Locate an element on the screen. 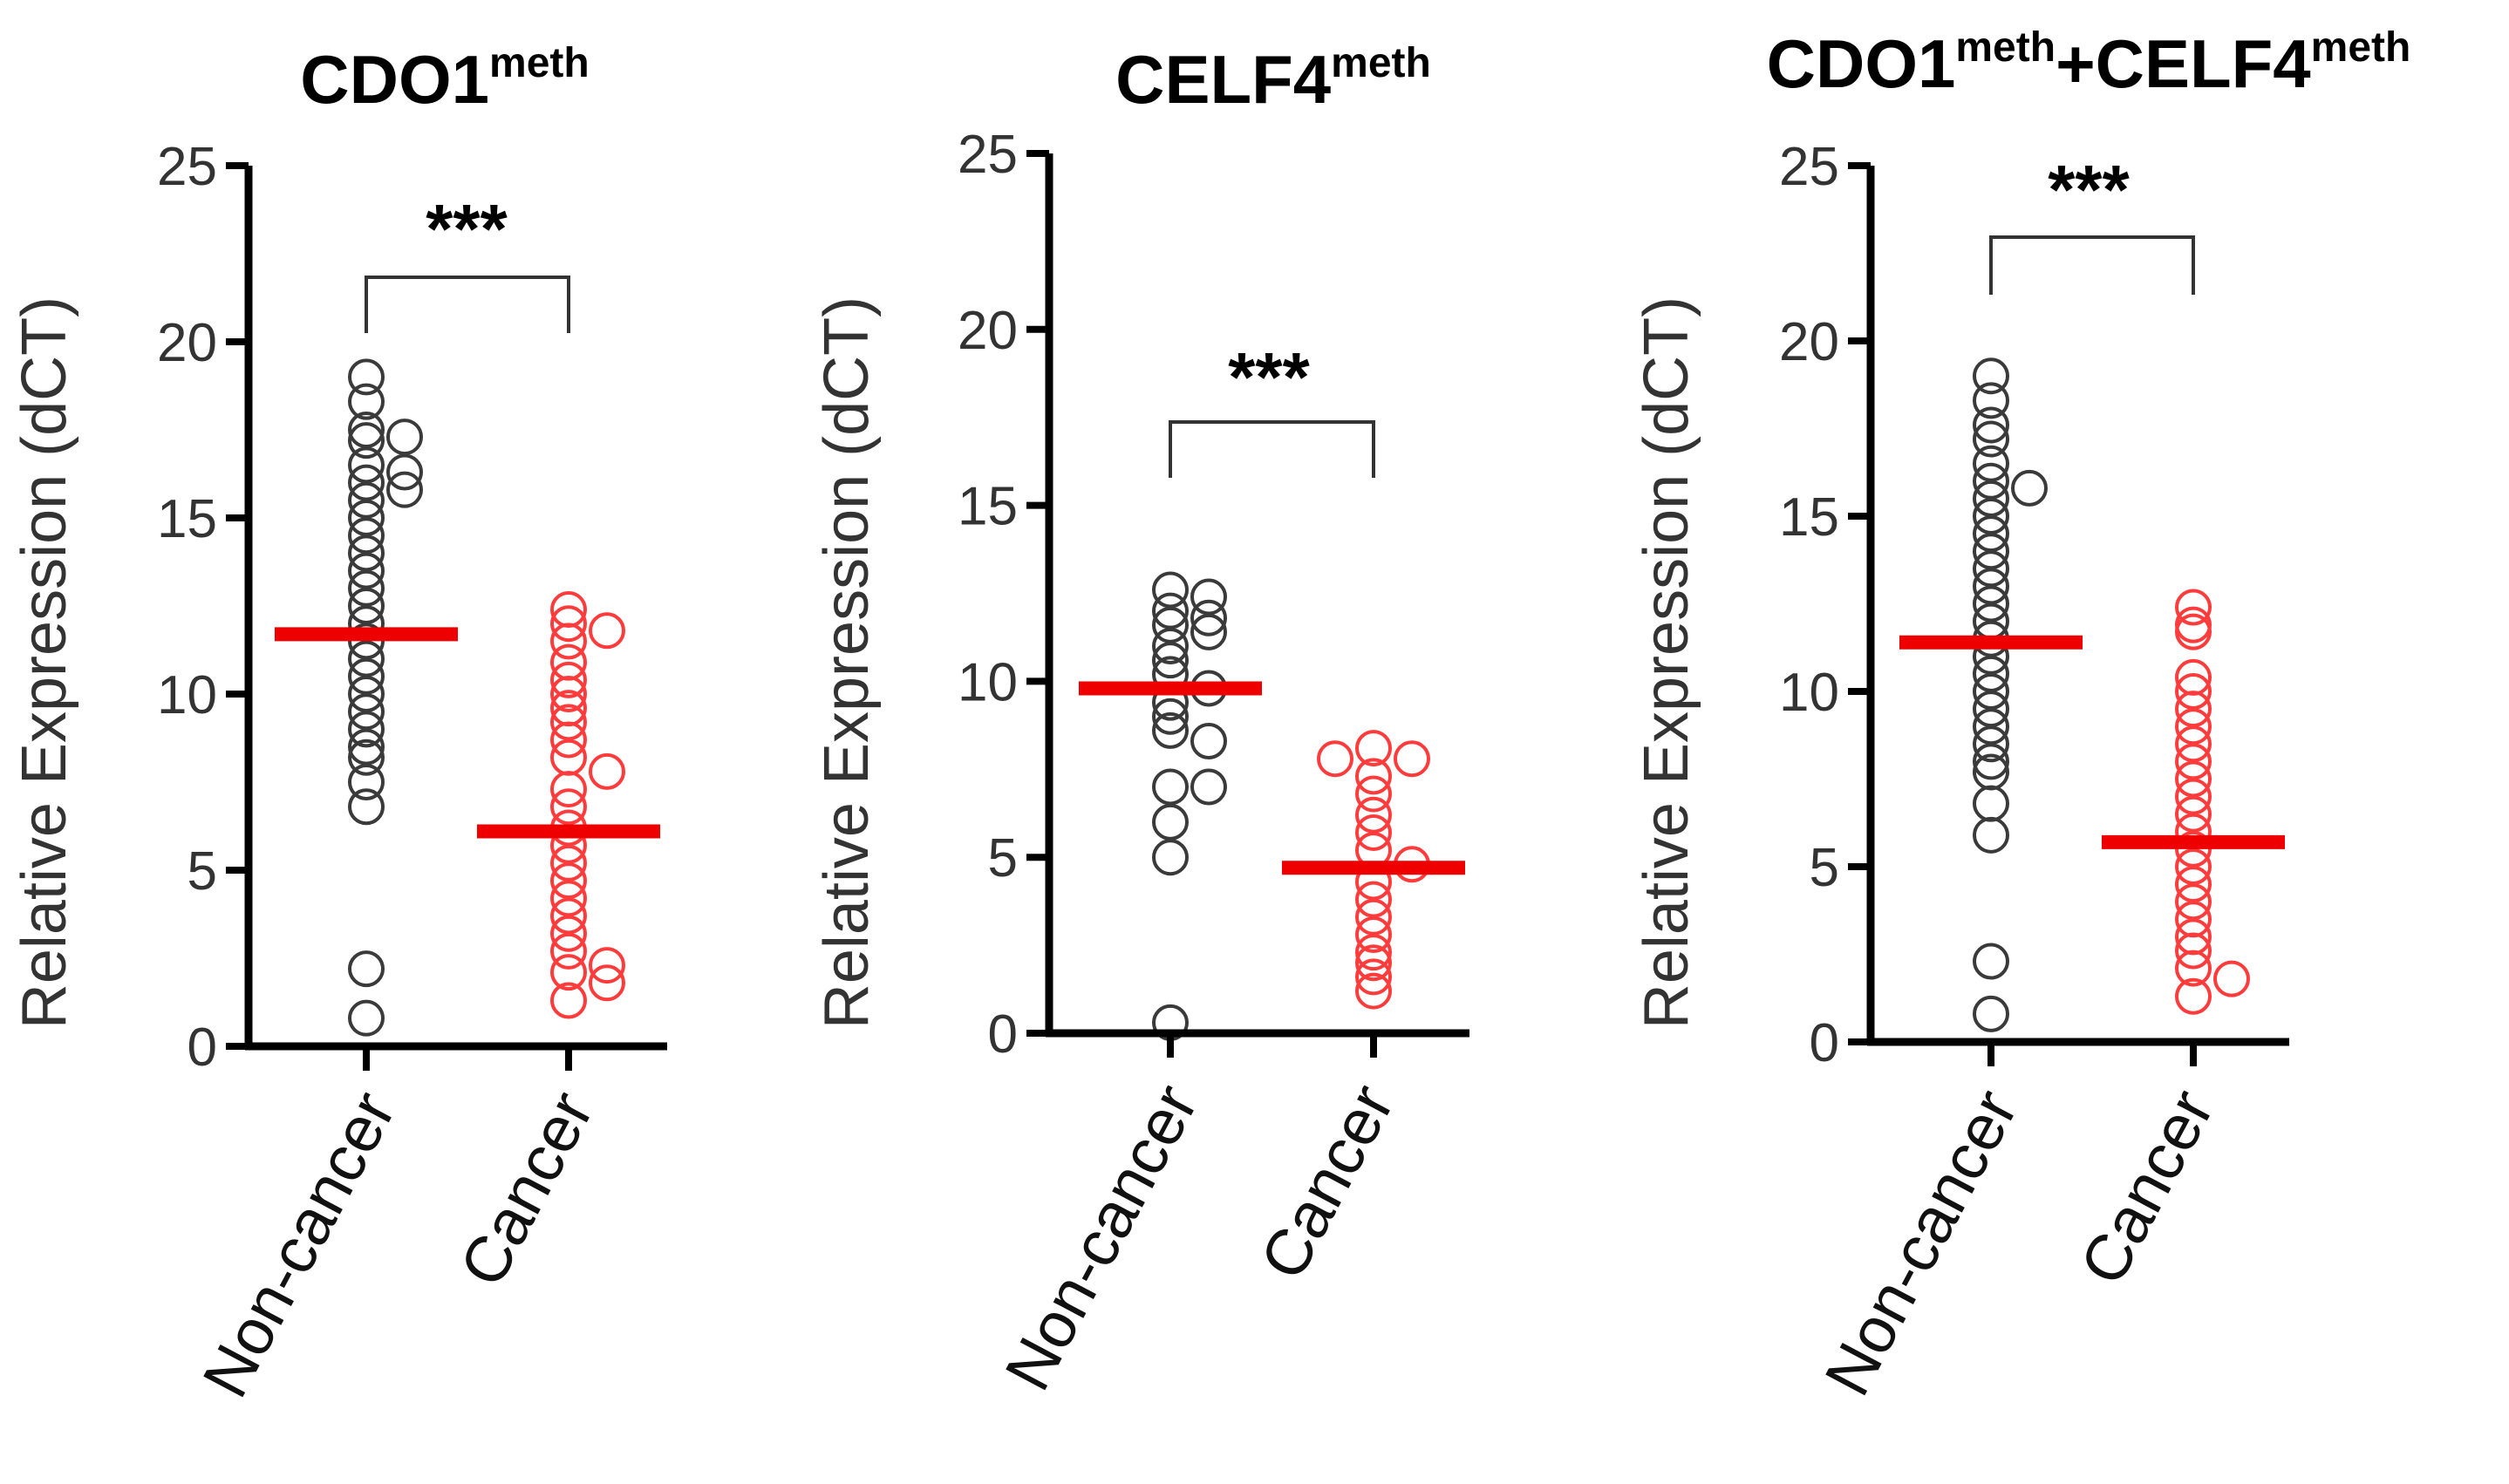  panel-title: CDO1meth is located at coordinates (445, 79).